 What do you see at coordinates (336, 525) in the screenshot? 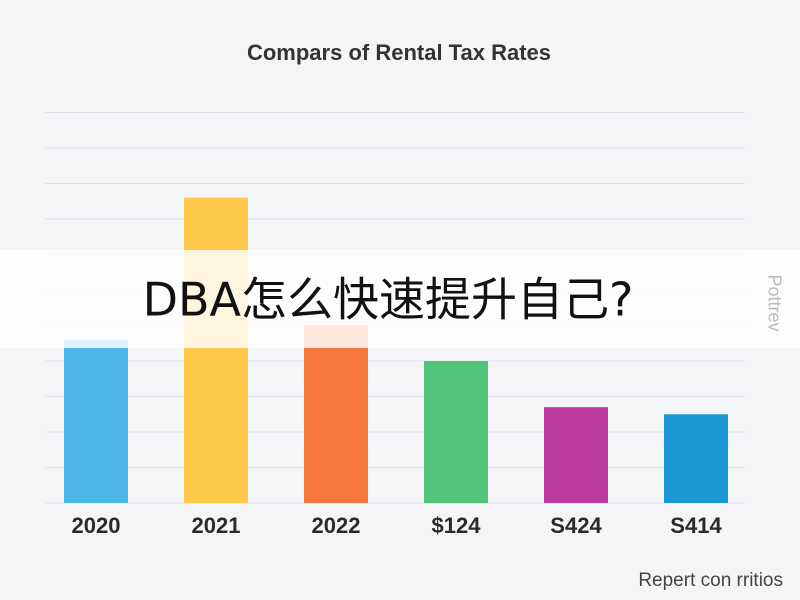
I see `x-tick-label: 2022` at bounding box center [336, 525].